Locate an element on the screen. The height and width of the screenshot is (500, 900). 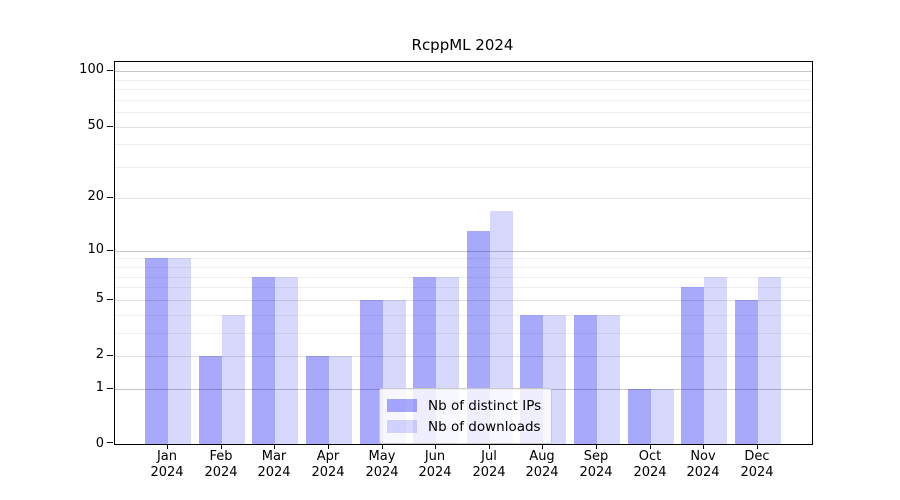
bar-distinct-ips-may is located at coordinates (371, 372).